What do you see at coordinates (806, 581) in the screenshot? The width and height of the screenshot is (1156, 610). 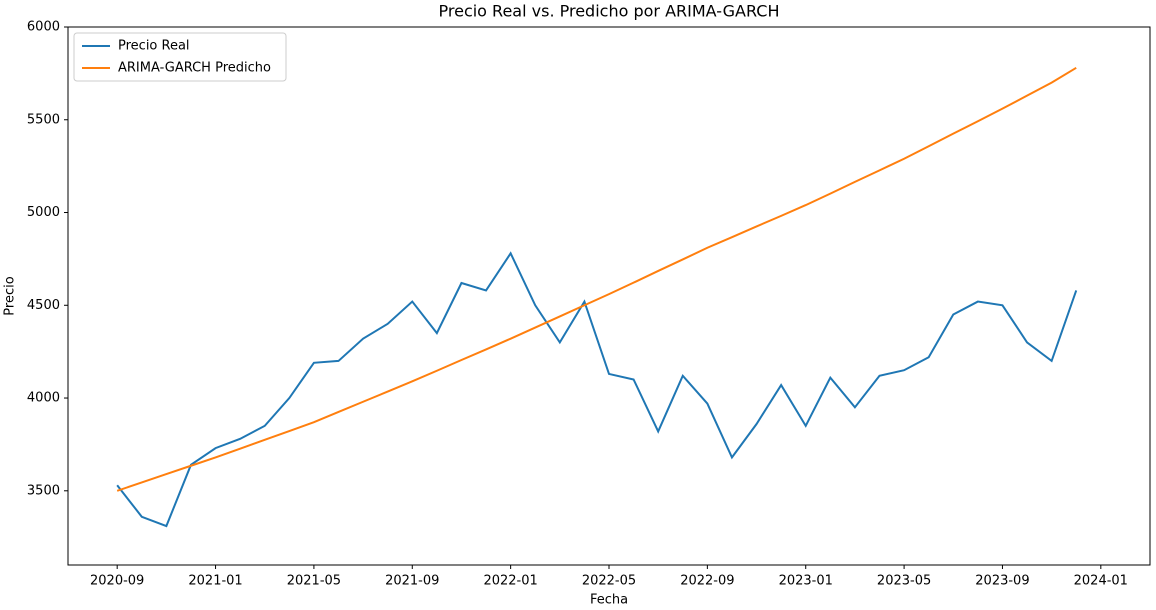 I see `x-tick-label: 2023-01` at bounding box center [806, 581].